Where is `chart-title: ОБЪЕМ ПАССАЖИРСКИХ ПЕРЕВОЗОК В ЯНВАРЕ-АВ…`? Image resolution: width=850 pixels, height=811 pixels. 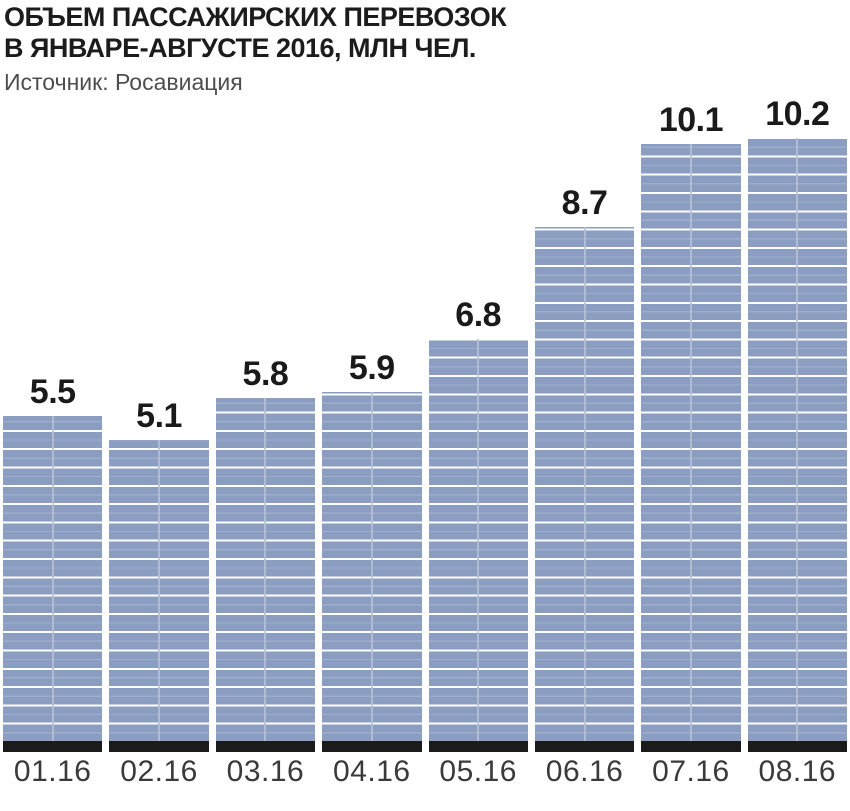
chart-title: ОБЪЕМ ПАССАЖИРСКИХ ПЕРЕВОЗОК В ЯНВАРЕ-АВ… is located at coordinates (427, 33).